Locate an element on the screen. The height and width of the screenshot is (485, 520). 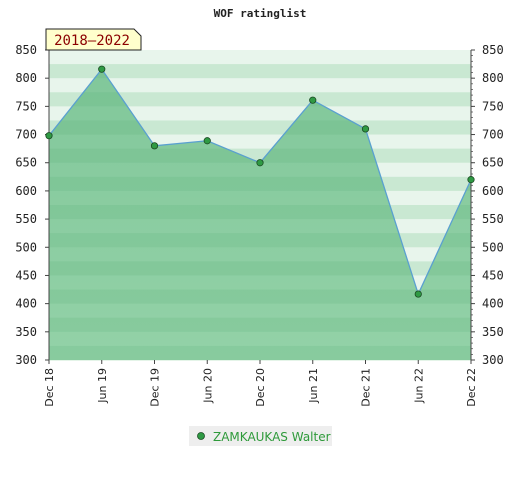
y-tick-label-right: 450 is located at coordinates (493, 275).